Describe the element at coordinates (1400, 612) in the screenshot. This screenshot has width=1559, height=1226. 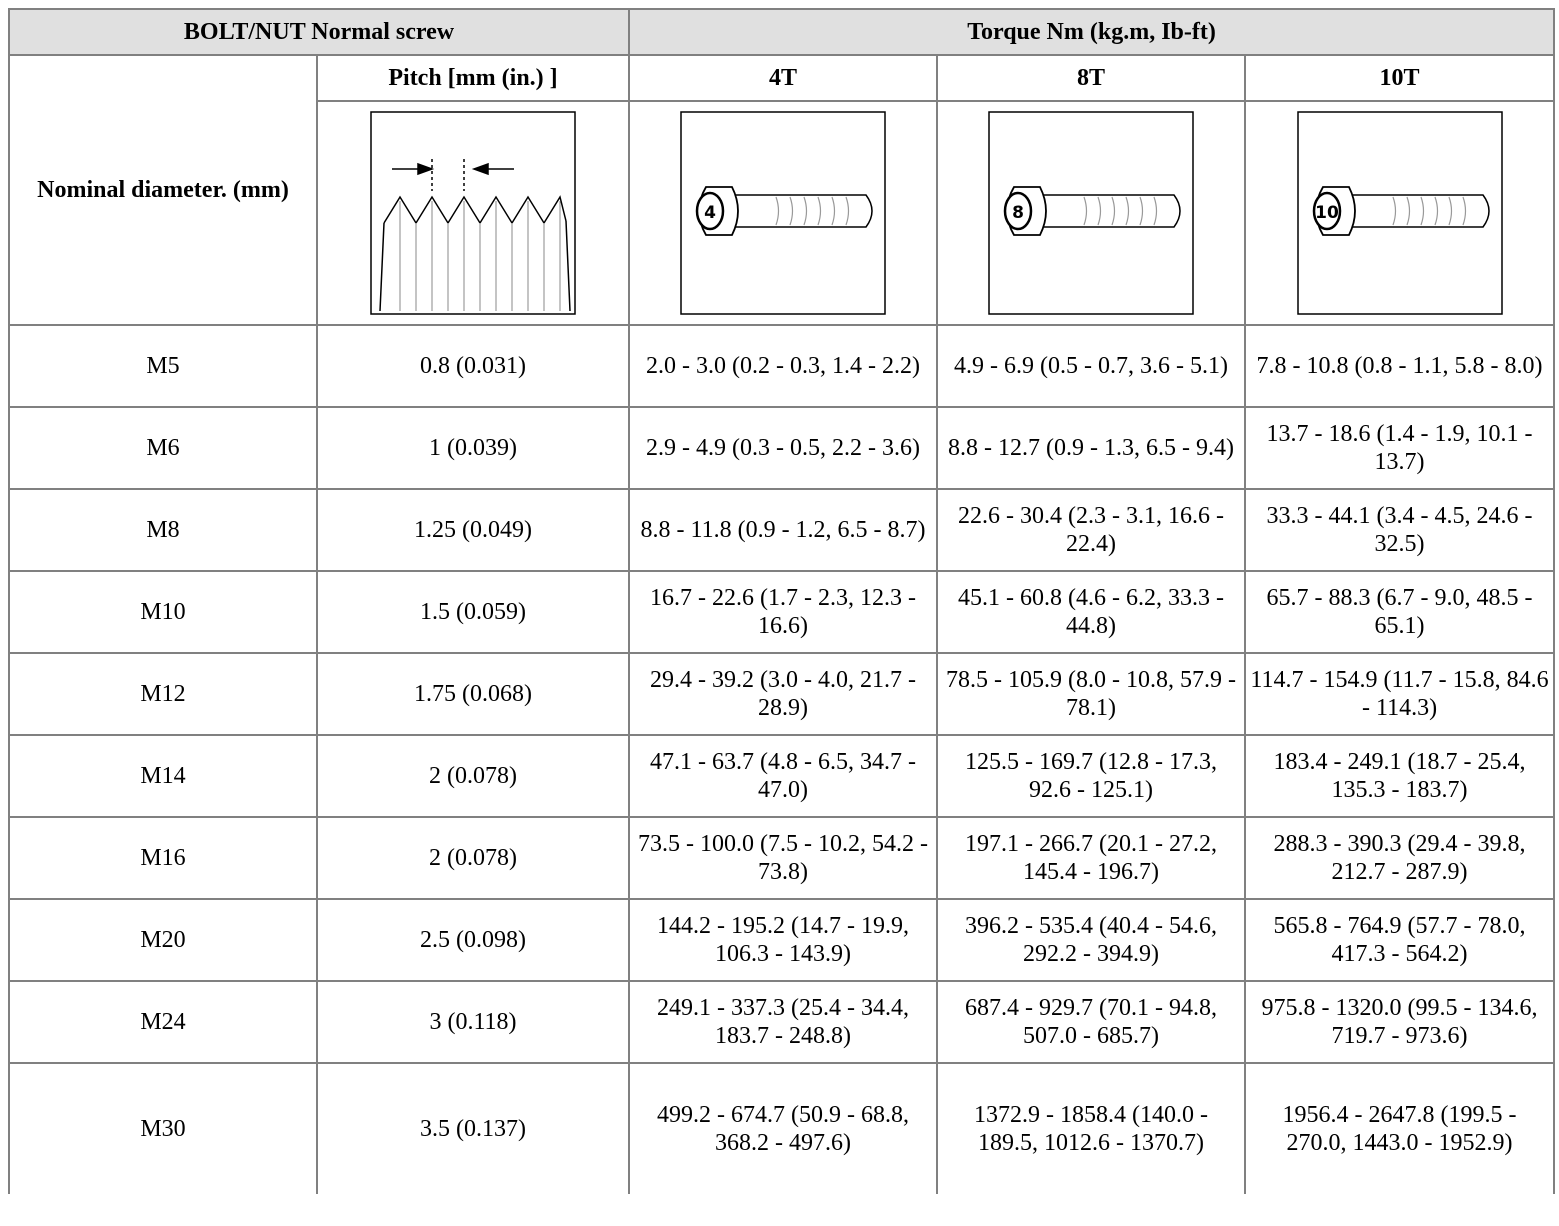
I see `value-cell: 65.7 - 88.3 (6.7 - 9.0, 48.5 - 65.1)` at that location.